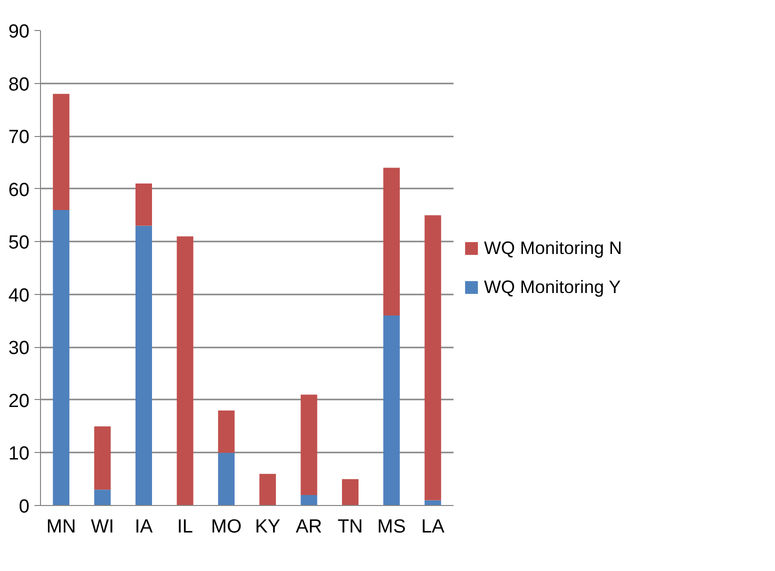  I want to click on legend-label: WQ Monitoring Y, so click(552, 287).